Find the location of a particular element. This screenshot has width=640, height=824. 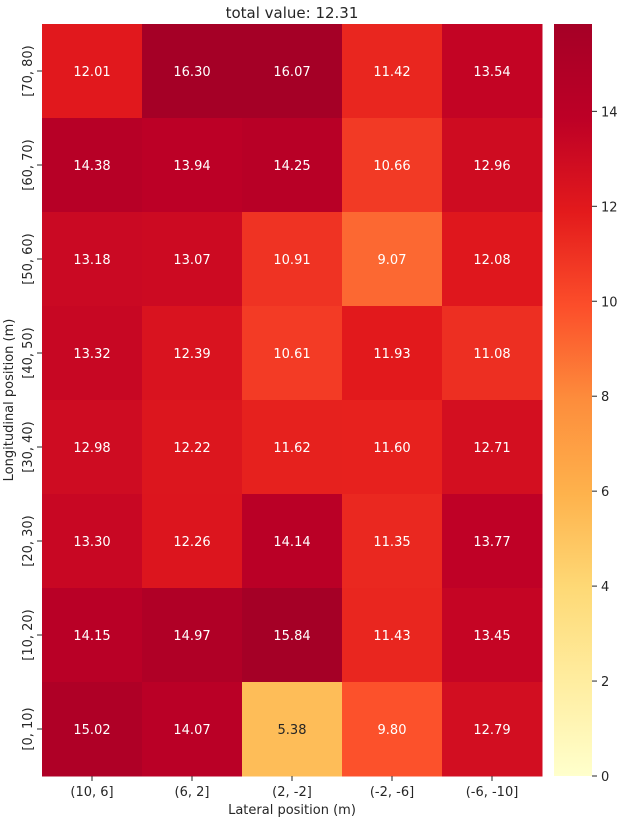

cell-value-label: 13.30 is located at coordinates (91, 542).